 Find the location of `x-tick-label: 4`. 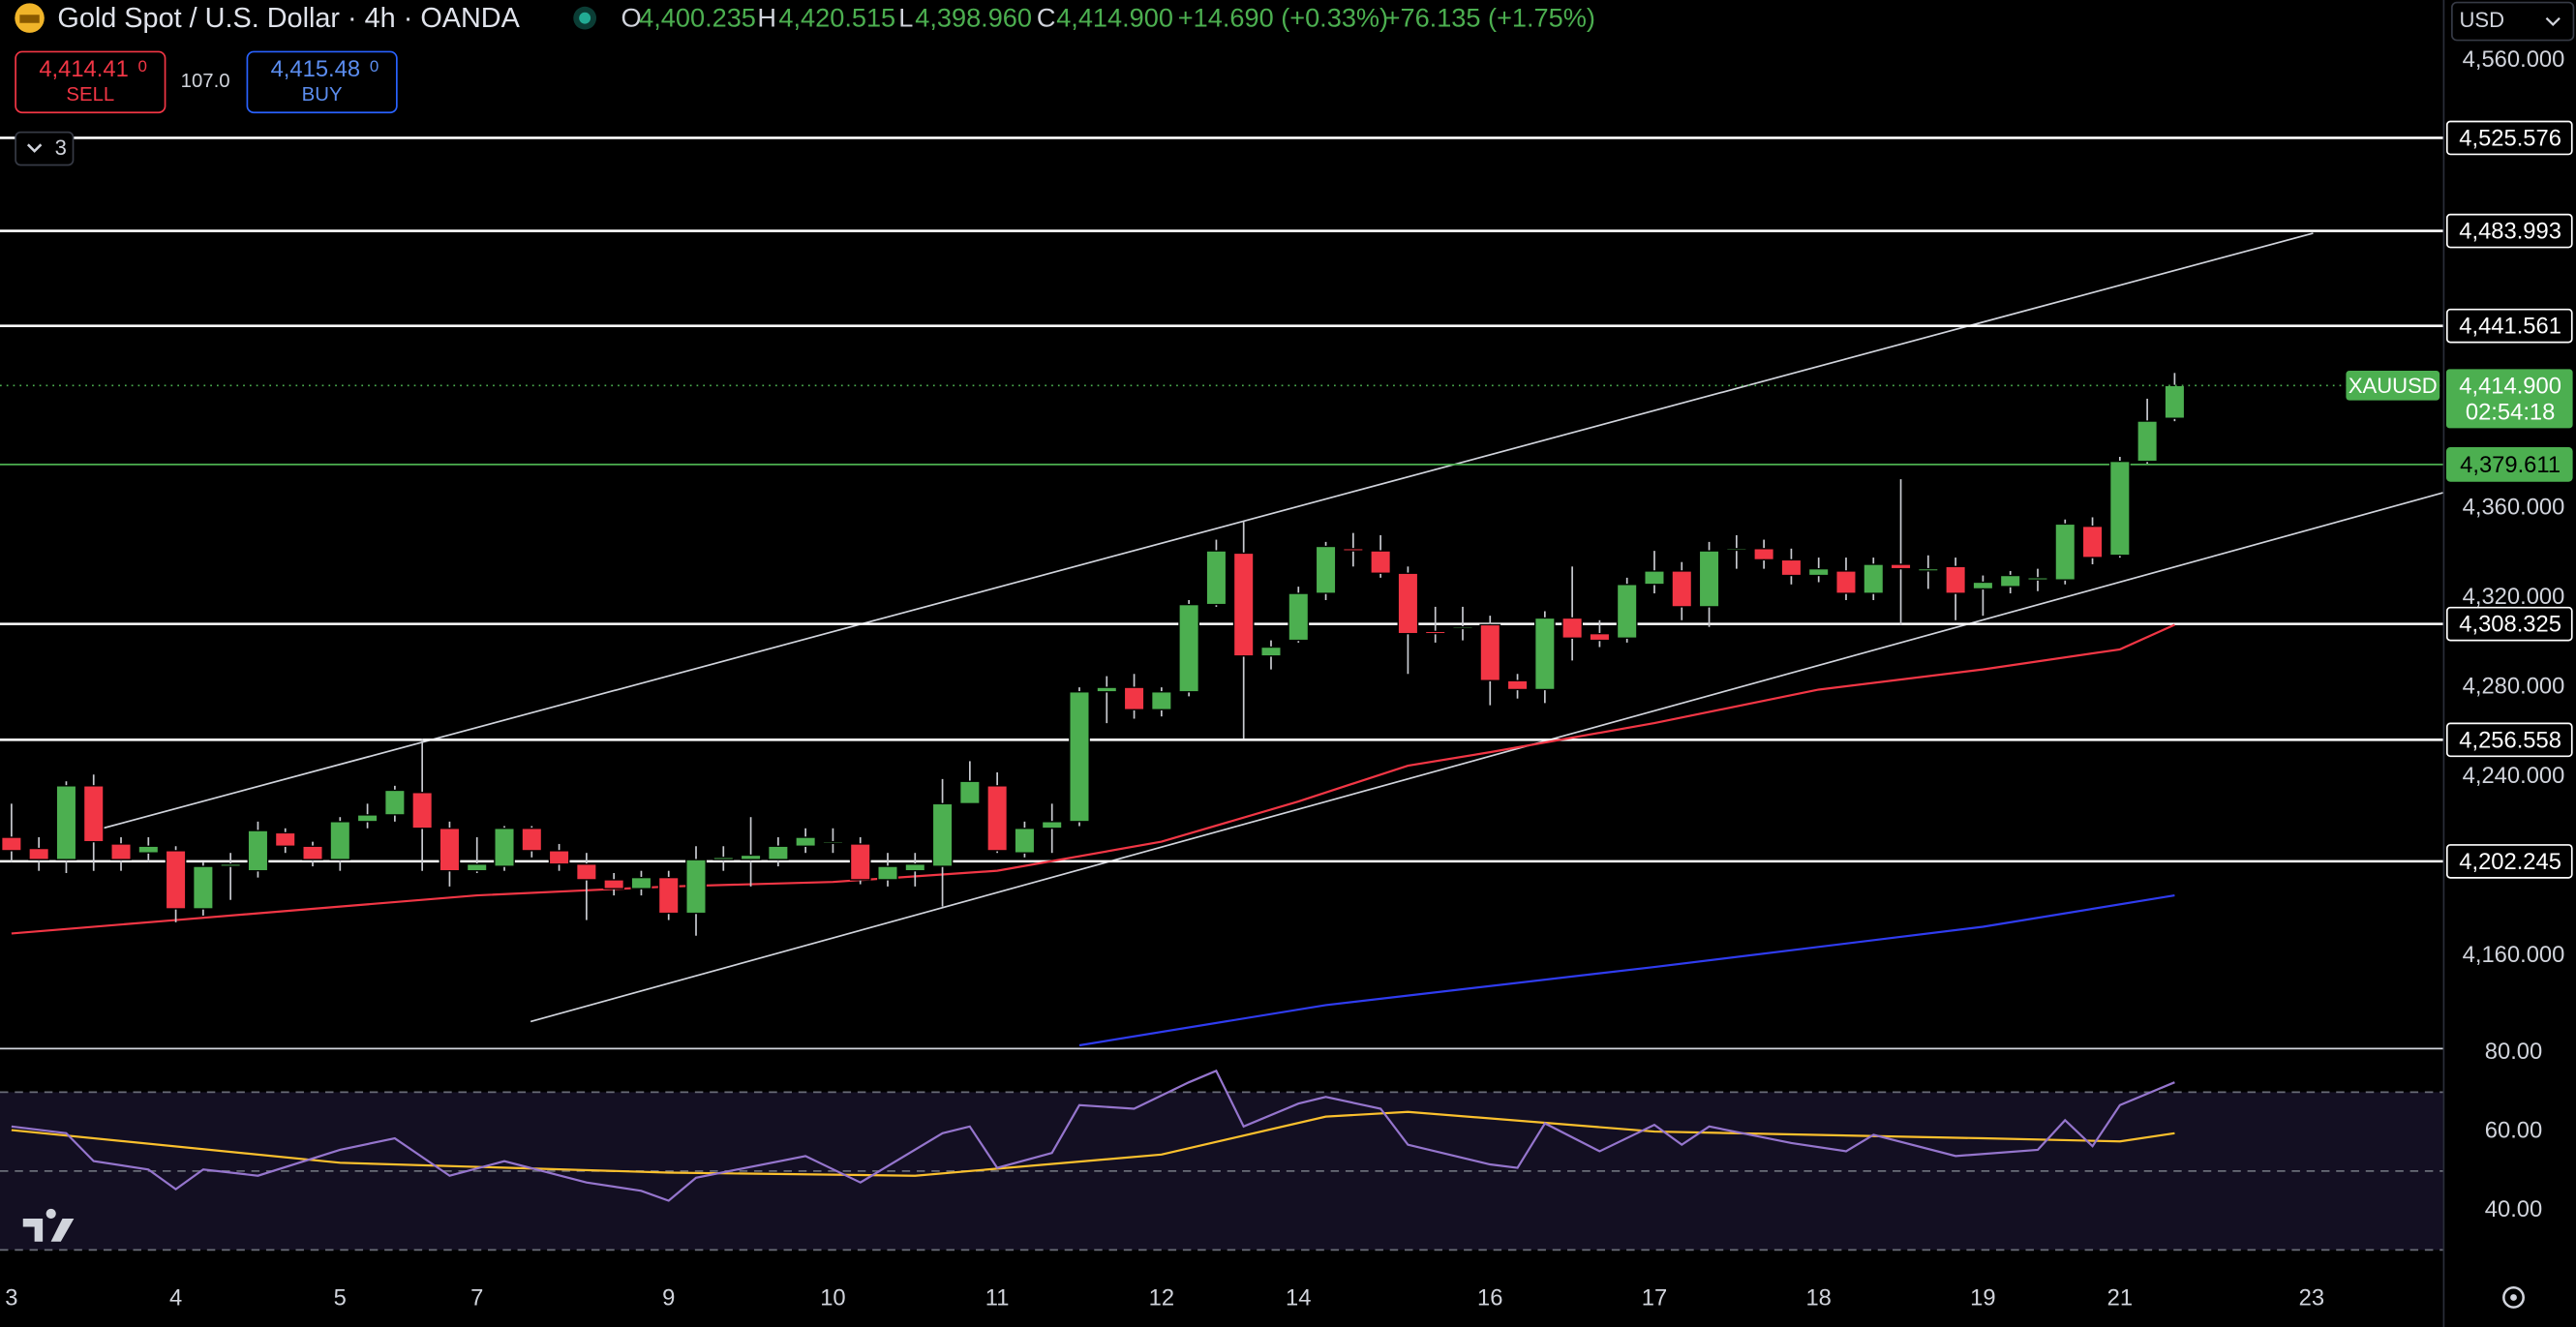

x-tick-label: 4 is located at coordinates (175, 1297).